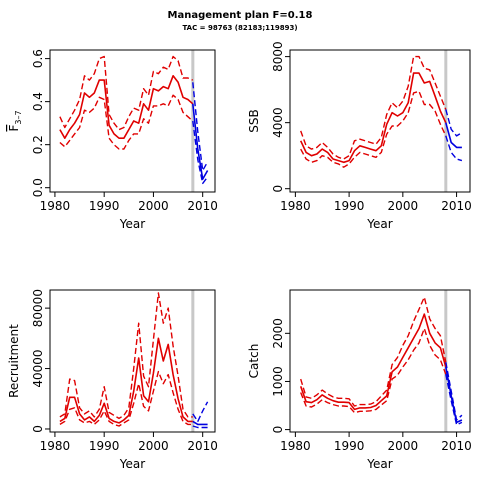 The width and height of the screenshot is (480, 480). Describe the element at coordinates (278, 333) in the screenshot. I see `y-tick-label: 2000` at that location.